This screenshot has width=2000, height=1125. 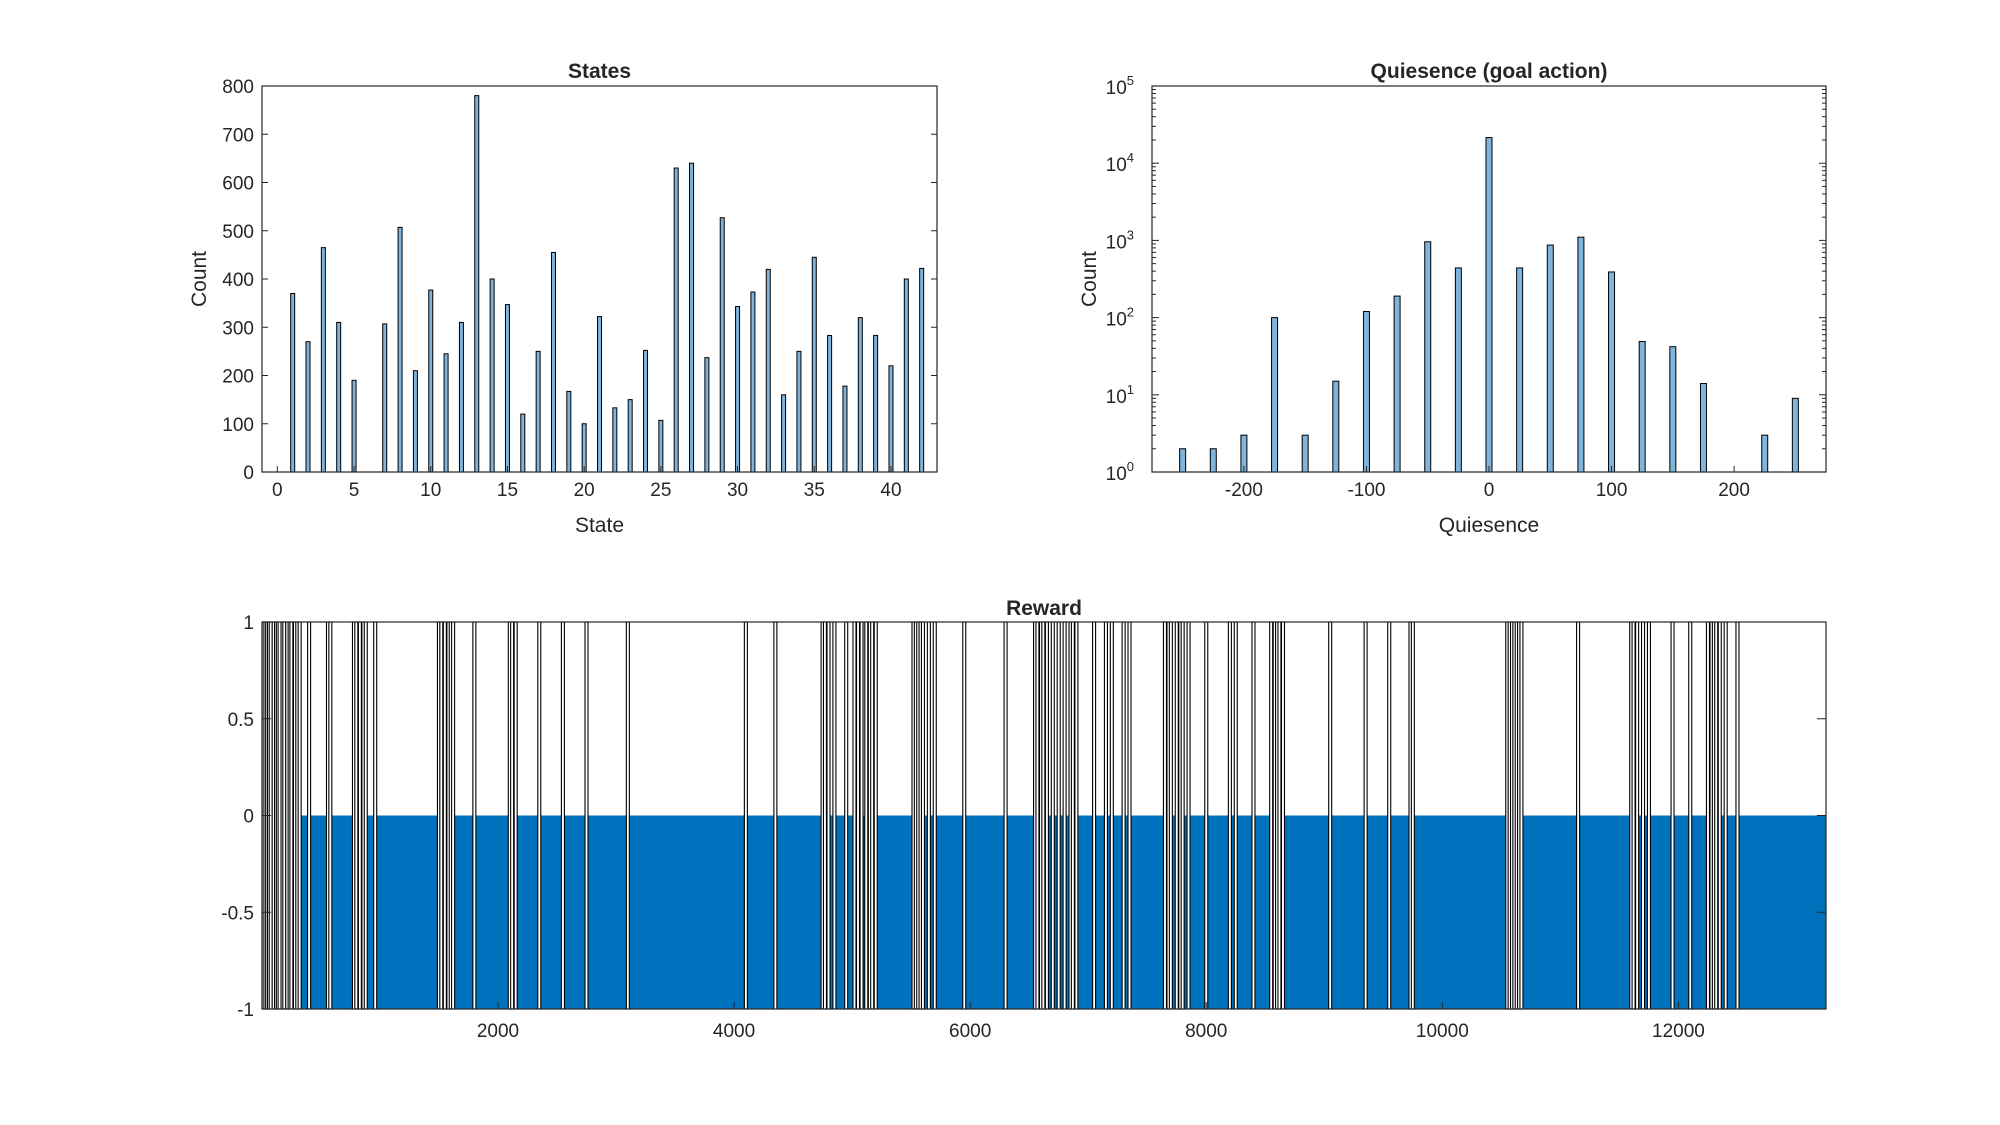 What do you see at coordinates (1489, 525) in the screenshot?
I see `quiesence-xlabel: Quiesence` at bounding box center [1489, 525].